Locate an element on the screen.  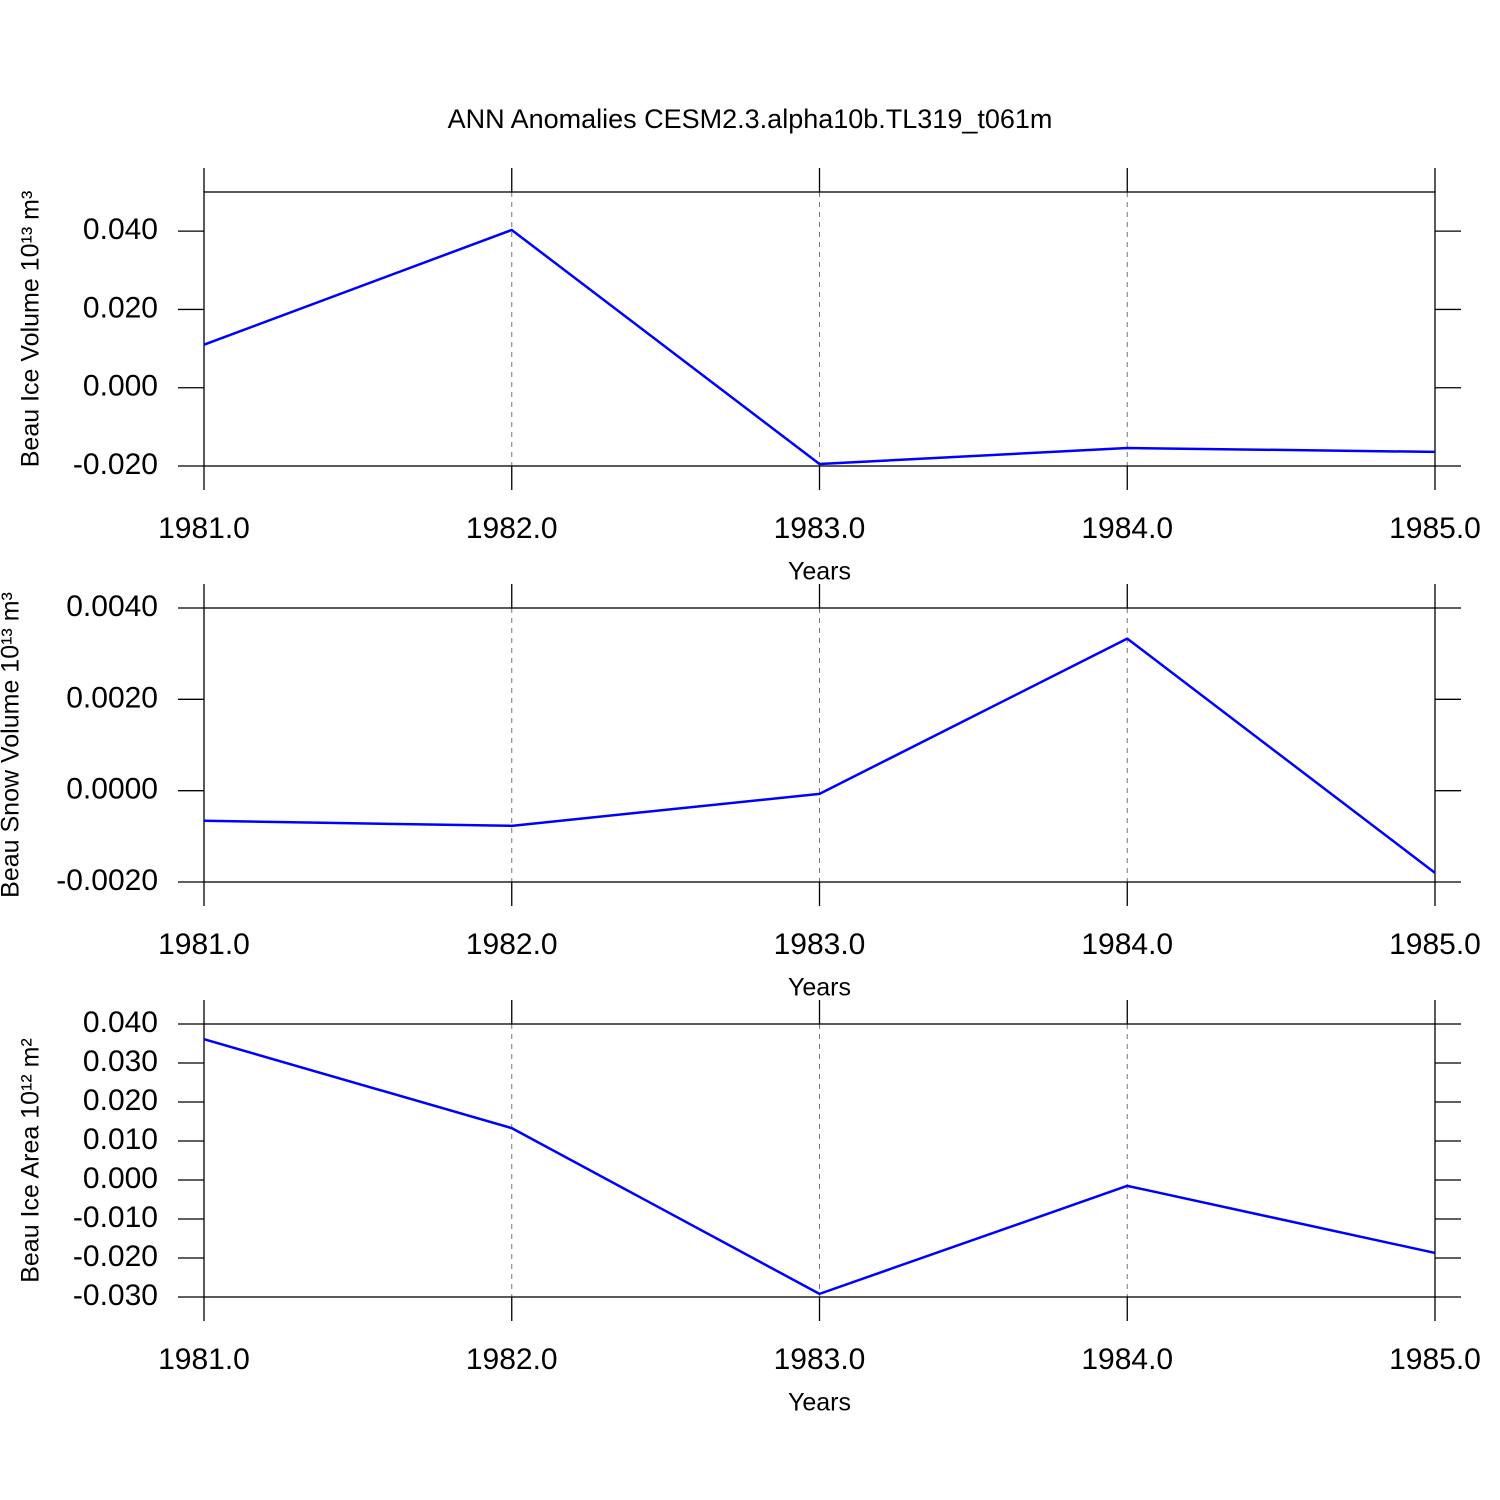
y-tick-label: 0.0000 is located at coordinates (112, 789).